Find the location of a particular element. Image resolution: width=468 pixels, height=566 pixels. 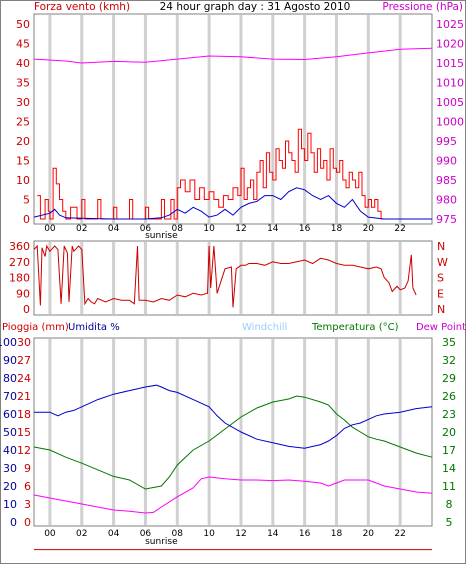

wind-tick-20: 20 is located at coordinates (23, 141).